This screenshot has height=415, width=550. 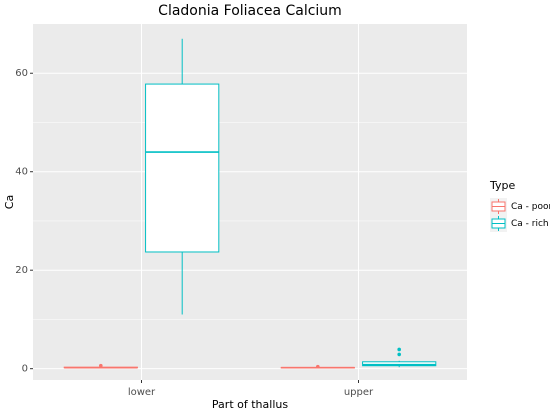 What do you see at coordinates (250, 404) in the screenshot?
I see `x-axis-title: Part of thallus` at bounding box center [250, 404].